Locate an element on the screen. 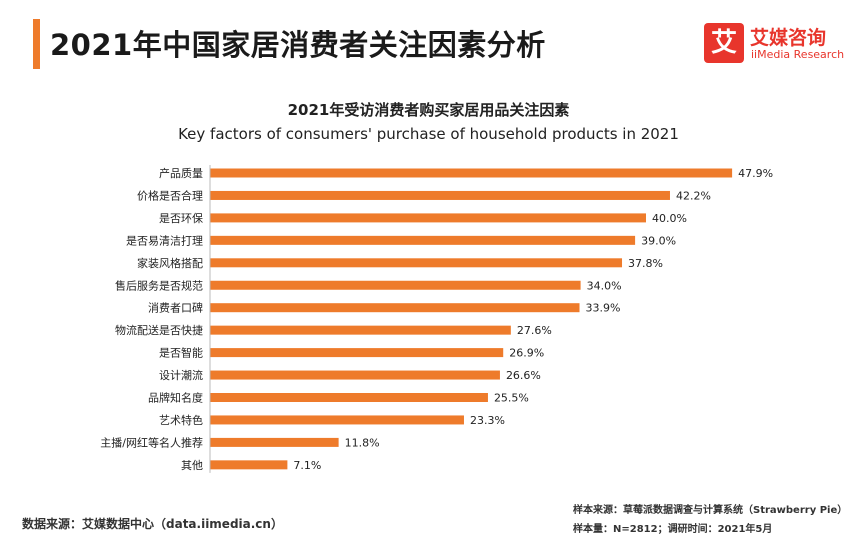  sample-source-note: 样本来源：草莓派数据调查与计算系统（Strawberry Pie） is located at coordinates (710, 510).